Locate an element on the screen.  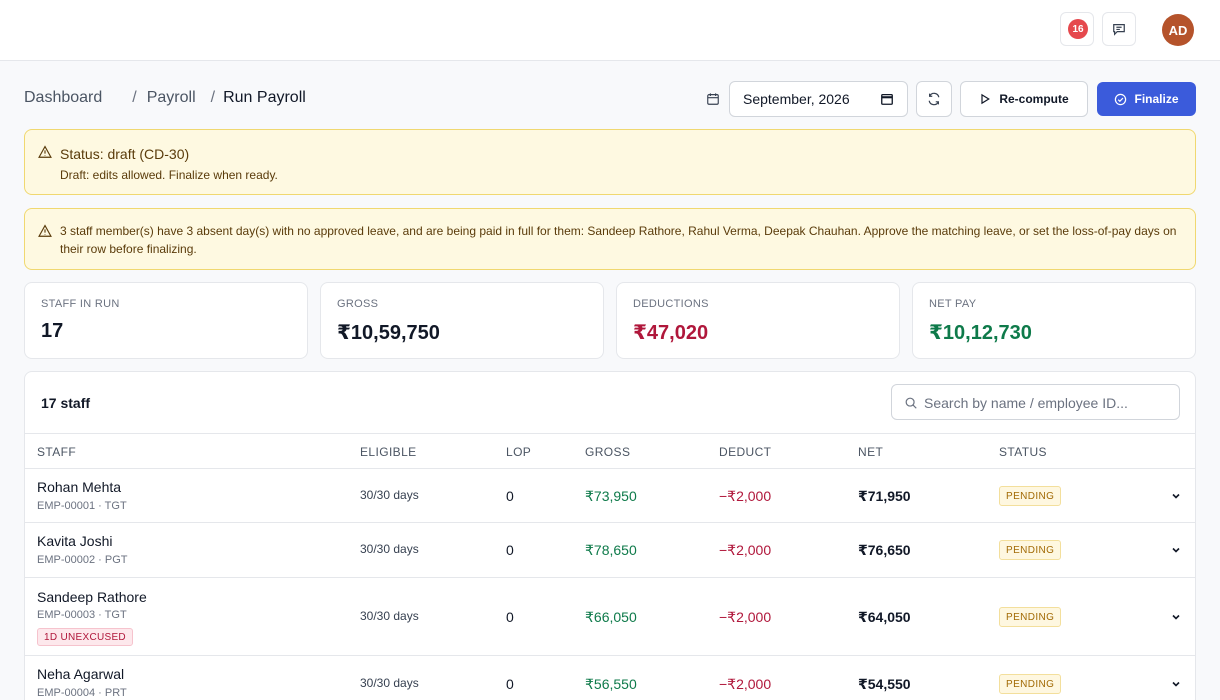
notifications-button: 16 is located at coordinates (1077, 29).